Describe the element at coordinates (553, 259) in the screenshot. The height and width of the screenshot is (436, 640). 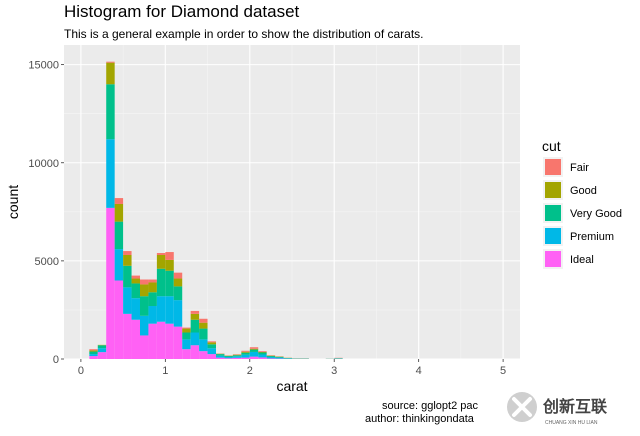
I see `legend-swatch-ideal` at that location.